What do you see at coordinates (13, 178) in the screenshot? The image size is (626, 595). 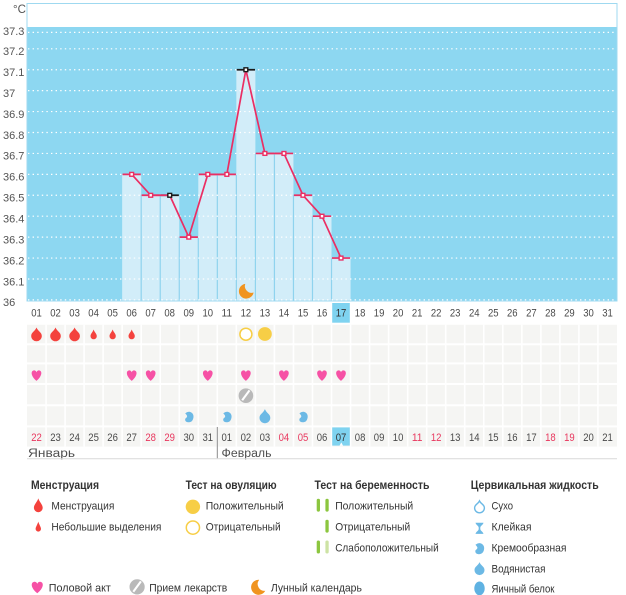 I see `svg-text: 36.6` at bounding box center [13, 178].